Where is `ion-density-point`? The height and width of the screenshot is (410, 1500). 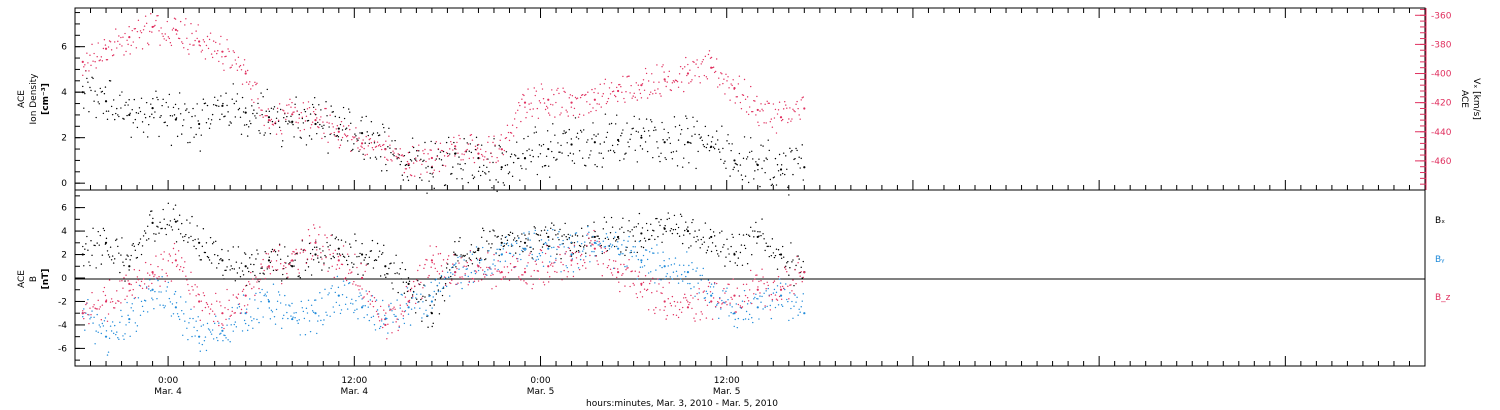
ion-density-point is located at coordinates (478, 158).